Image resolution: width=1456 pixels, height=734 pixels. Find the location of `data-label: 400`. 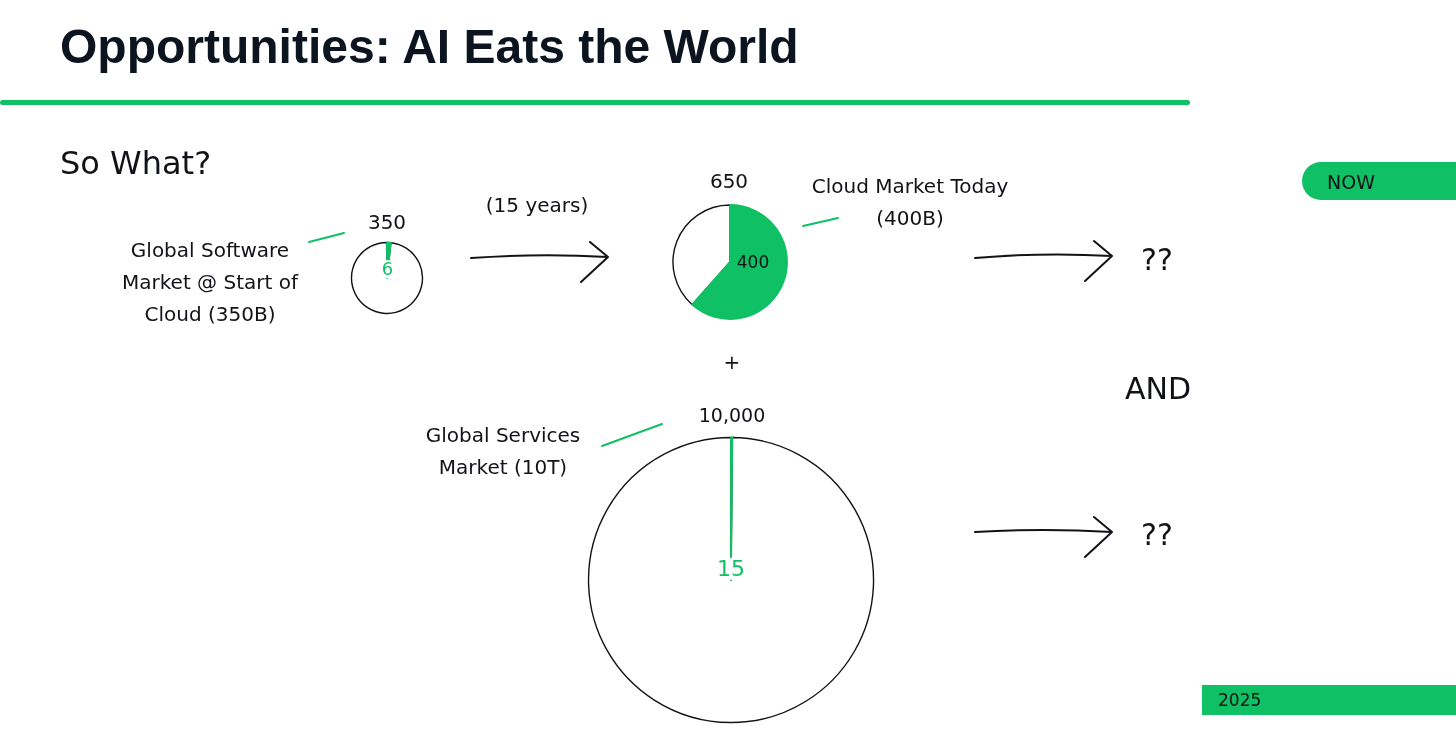

data-label: 400 is located at coordinates (753, 261).